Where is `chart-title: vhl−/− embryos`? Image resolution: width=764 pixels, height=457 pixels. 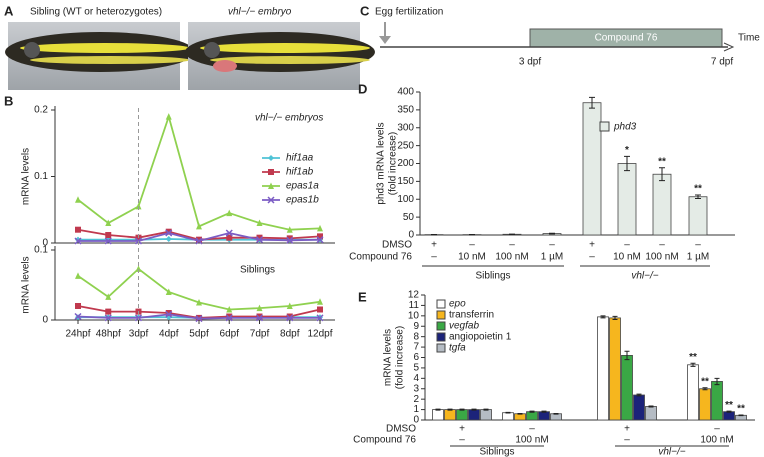
chart-title: vhl−/− embryos is located at coordinates (289, 118).